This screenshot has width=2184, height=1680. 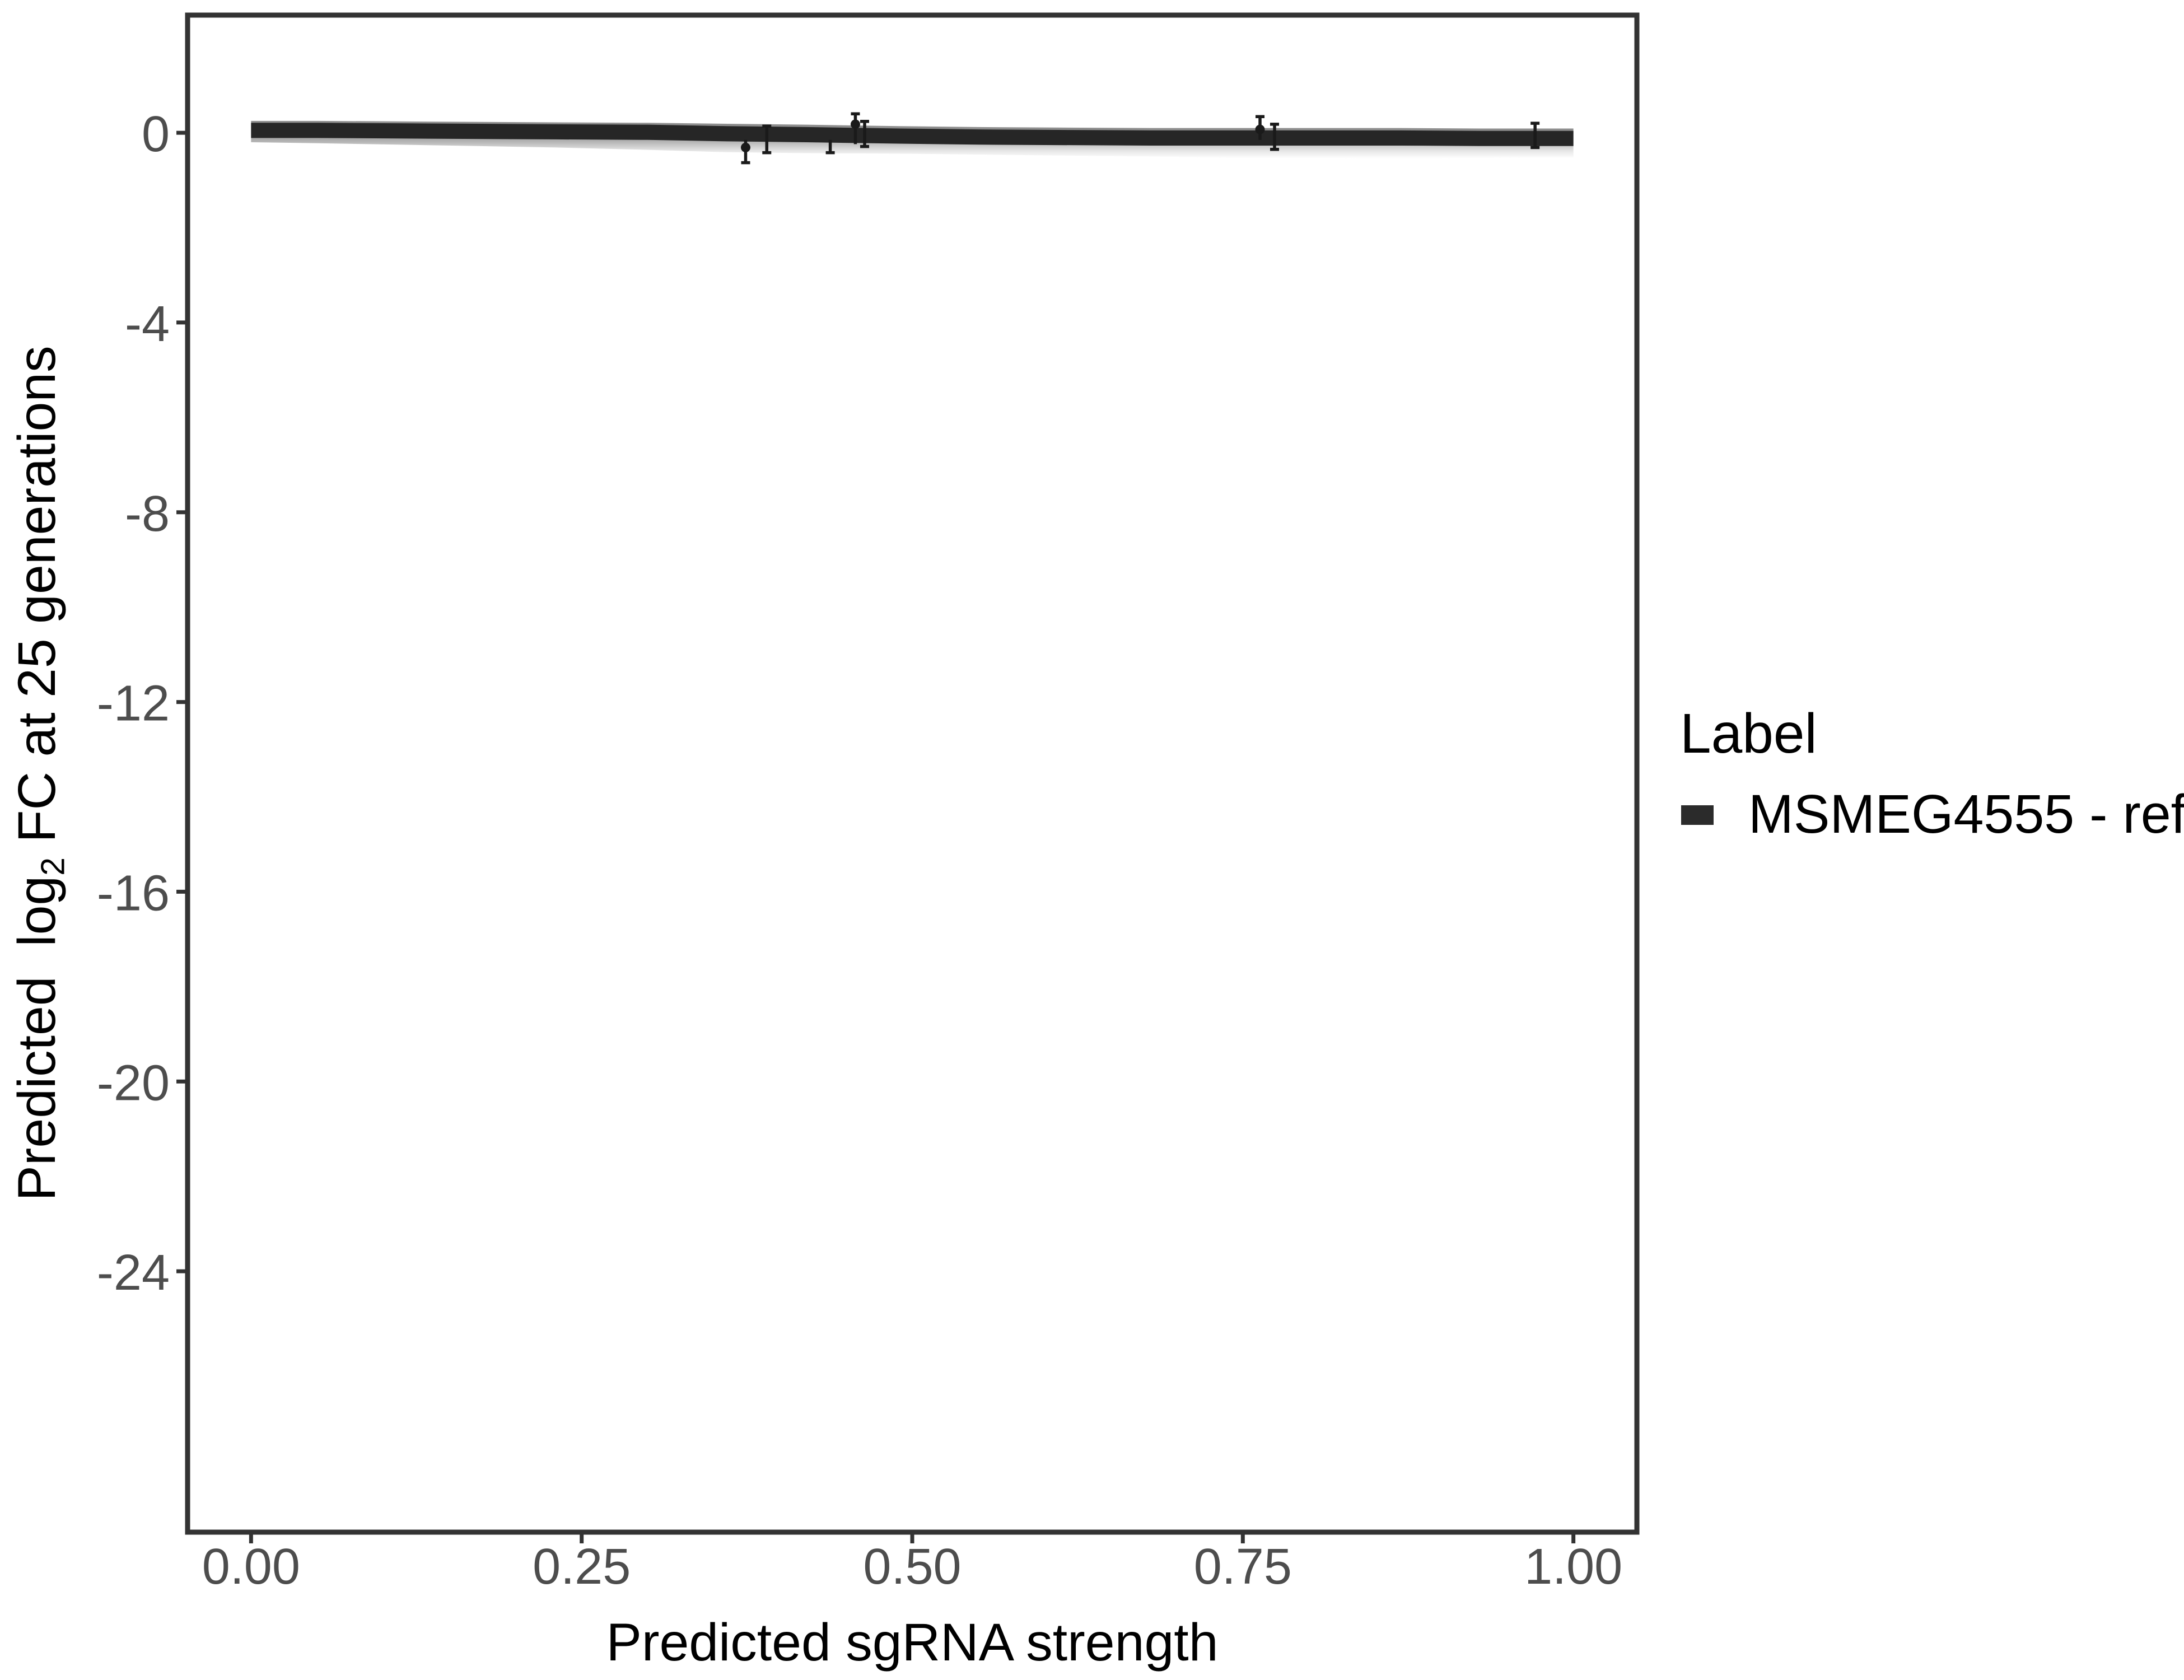 I want to click on fit-line, so click(x=913, y=135).